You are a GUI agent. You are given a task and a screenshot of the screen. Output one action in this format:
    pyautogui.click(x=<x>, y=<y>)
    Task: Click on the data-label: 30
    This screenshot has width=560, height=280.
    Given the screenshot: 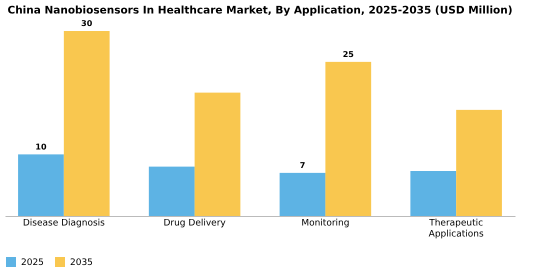 What is the action you would take?
    pyautogui.click(x=87, y=23)
    